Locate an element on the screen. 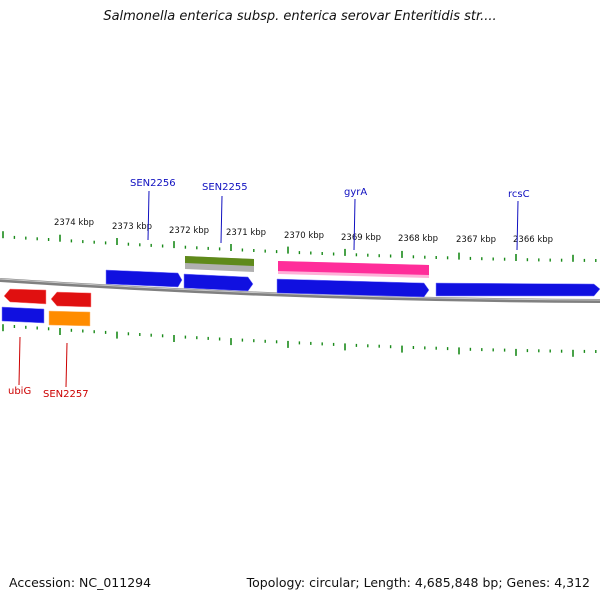 The width and height of the screenshot is (600, 600). gene-label-gyrA: gyrA is located at coordinates (355, 192).